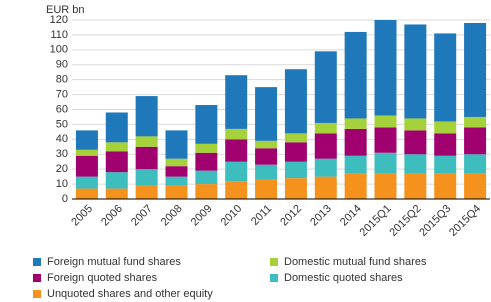  What do you see at coordinates (202, 216) in the screenshot?
I see `x-tick-label: 2009` at bounding box center [202, 216].